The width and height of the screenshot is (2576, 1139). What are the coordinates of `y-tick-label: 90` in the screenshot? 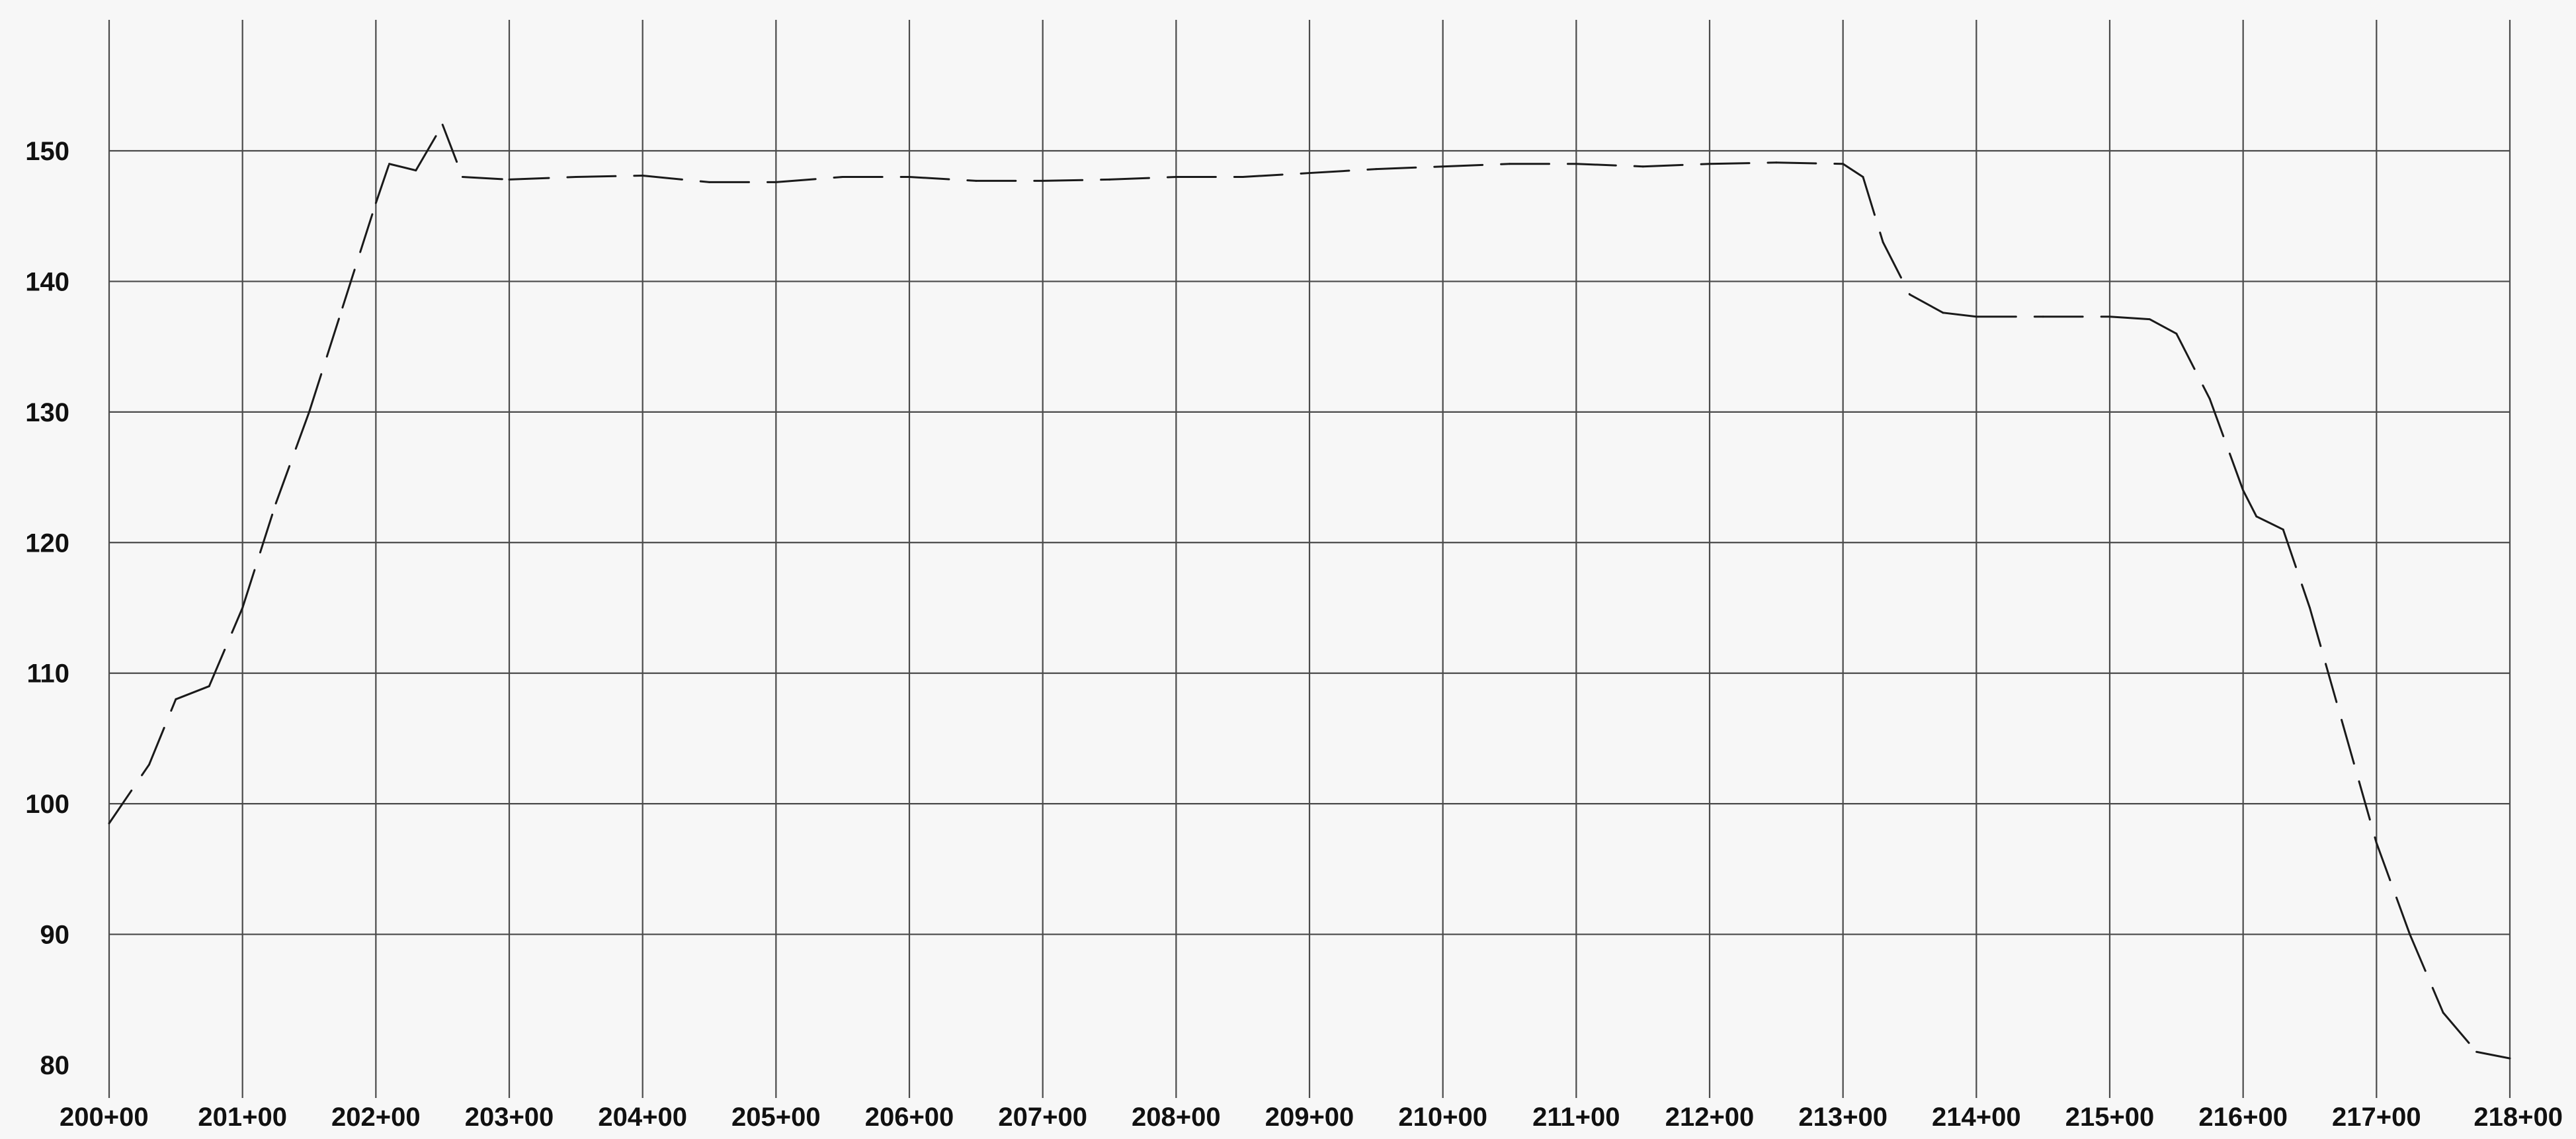 It's located at (55, 935).